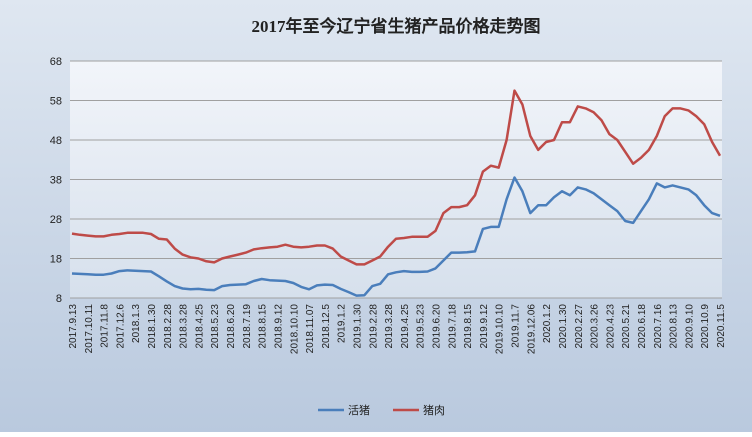 This screenshot has width=752, height=437. I want to click on y-tick-label: 58, so click(56, 102).